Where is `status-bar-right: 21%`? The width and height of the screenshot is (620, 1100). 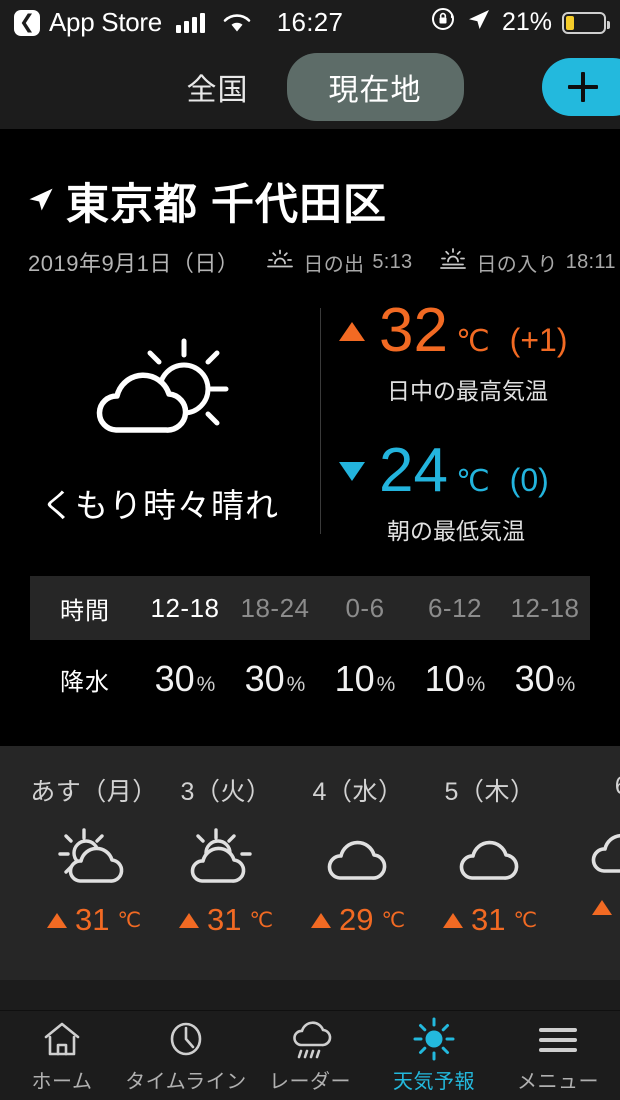
status-bar-right: 21% is located at coordinates (520, 22).